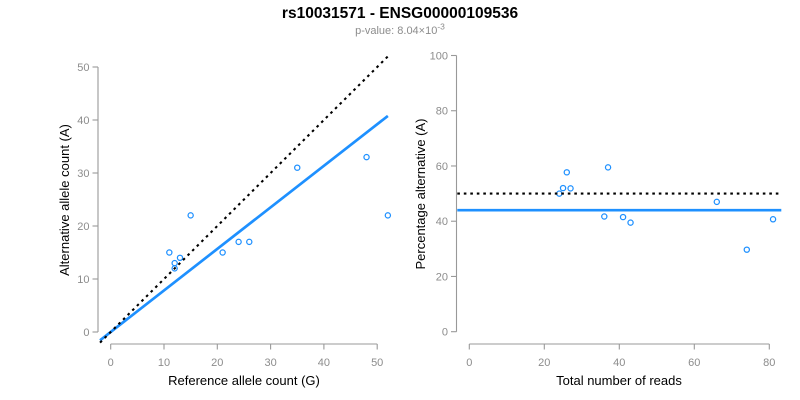 The width and height of the screenshot is (800, 400). I want to click on pvalue-label: p-value: 8.04×10, so click(396, 31).